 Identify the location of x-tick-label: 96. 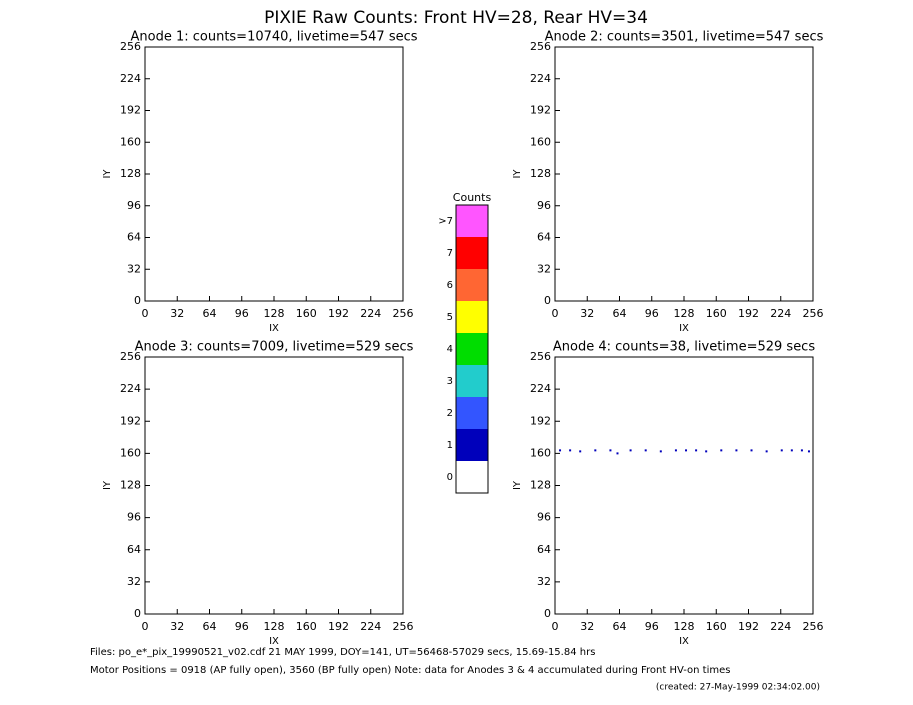
(652, 313).